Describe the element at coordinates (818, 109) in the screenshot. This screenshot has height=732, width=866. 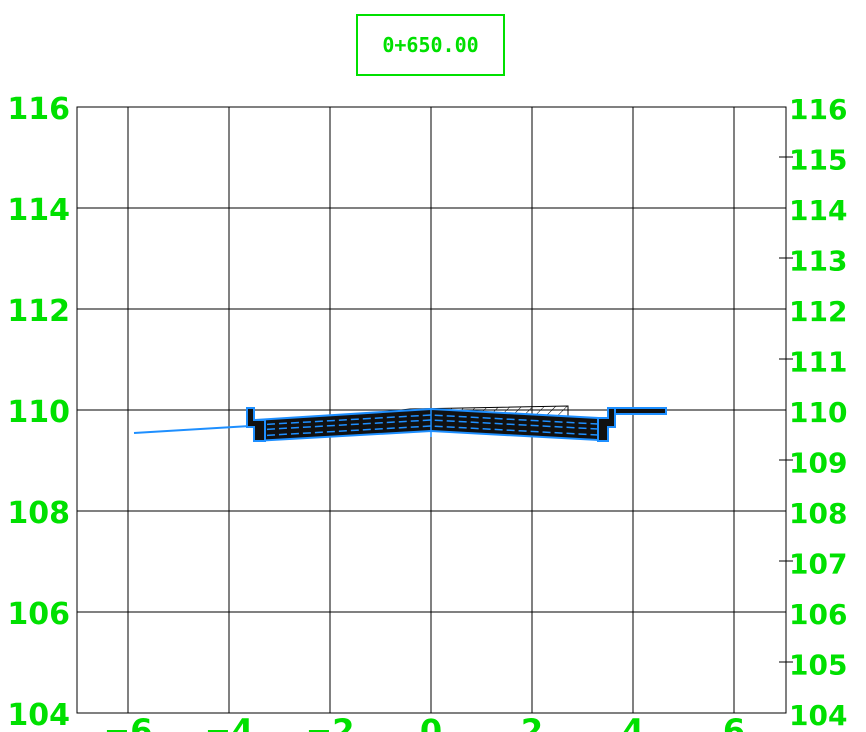
I see `right-axis-tick-label: 116` at that location.